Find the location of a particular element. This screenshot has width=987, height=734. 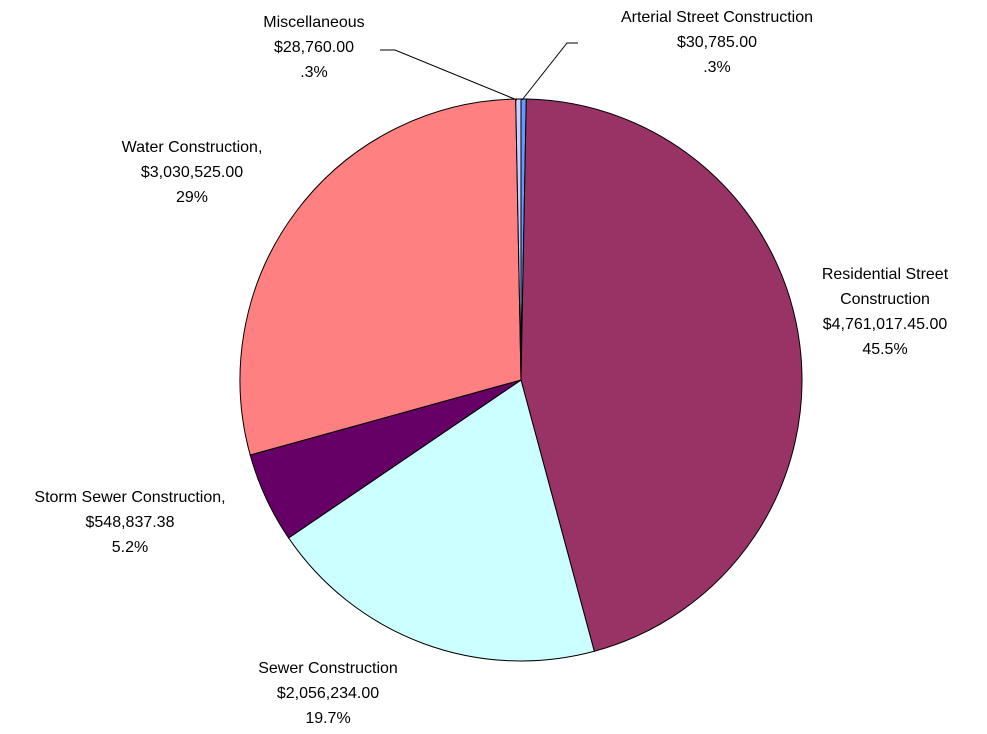

slice-amount: $2,056,234.00 is located at coordinates (328, 693).